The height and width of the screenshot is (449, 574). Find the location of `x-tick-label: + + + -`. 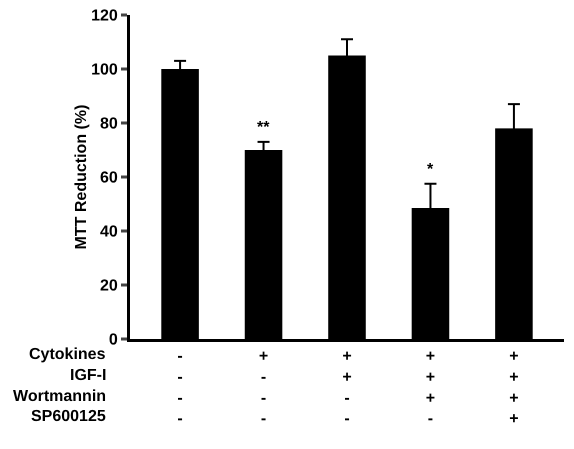

x-tick-label: + + + - is located at coordinates (431, 388).